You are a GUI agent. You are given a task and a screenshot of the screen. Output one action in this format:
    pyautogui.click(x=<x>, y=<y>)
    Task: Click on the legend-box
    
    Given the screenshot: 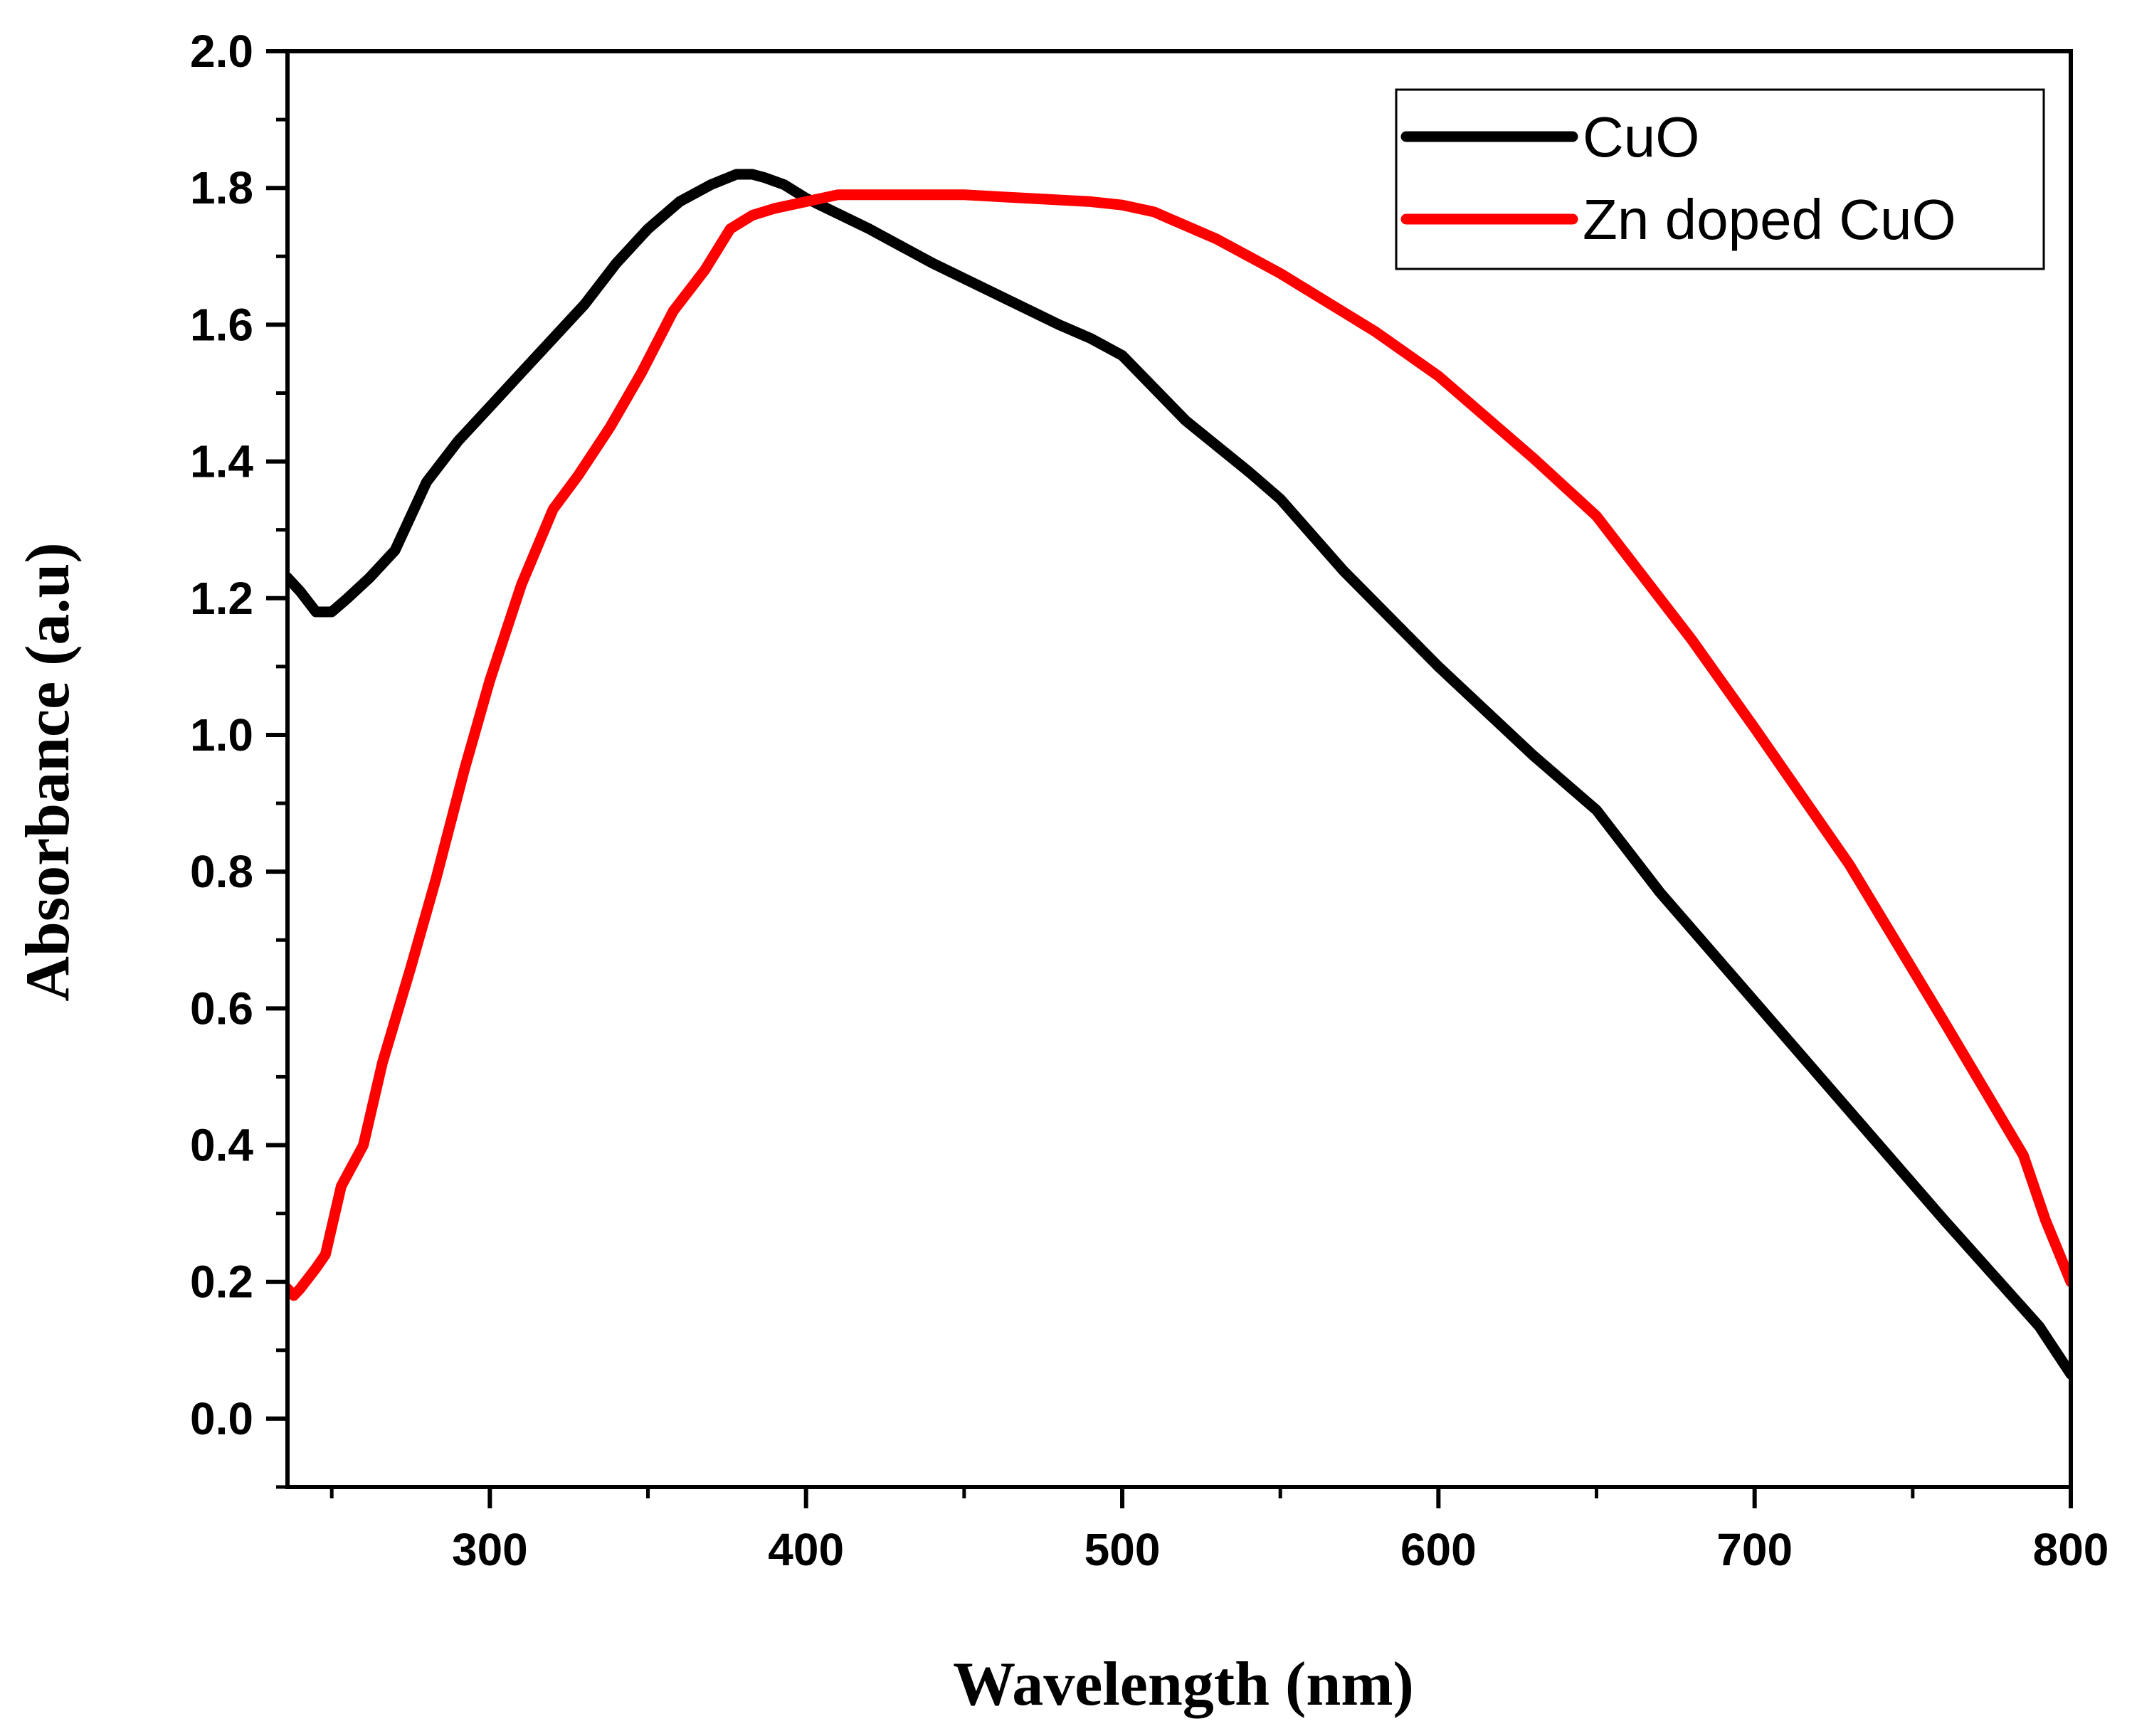 What is the action you would take?
    pyautogui.click(x=1720, y=179)
    